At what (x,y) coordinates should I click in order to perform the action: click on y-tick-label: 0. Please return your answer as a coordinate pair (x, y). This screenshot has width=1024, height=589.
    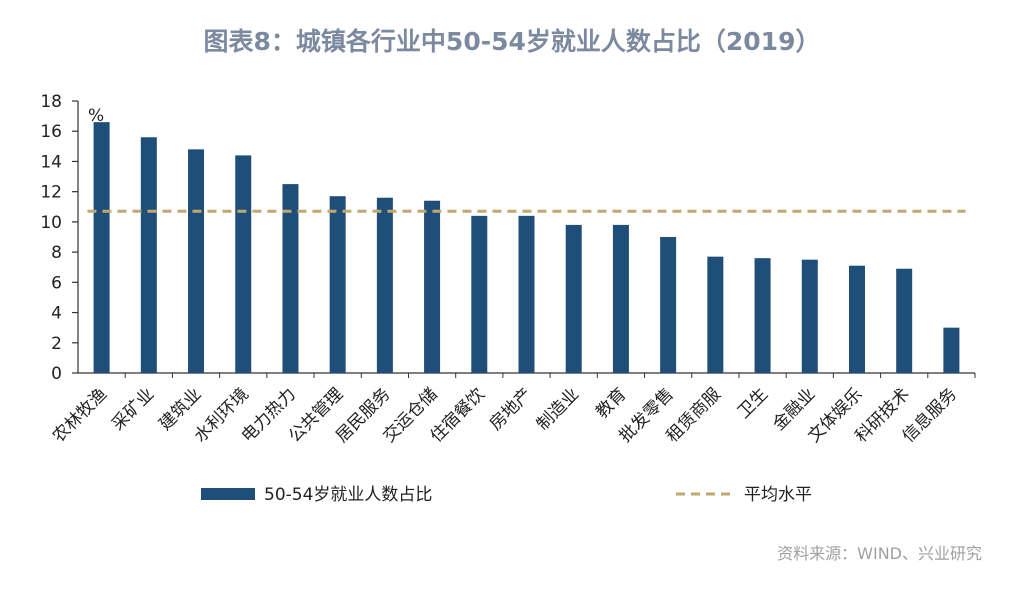
    Looking at the image, I should click on (56, 374).